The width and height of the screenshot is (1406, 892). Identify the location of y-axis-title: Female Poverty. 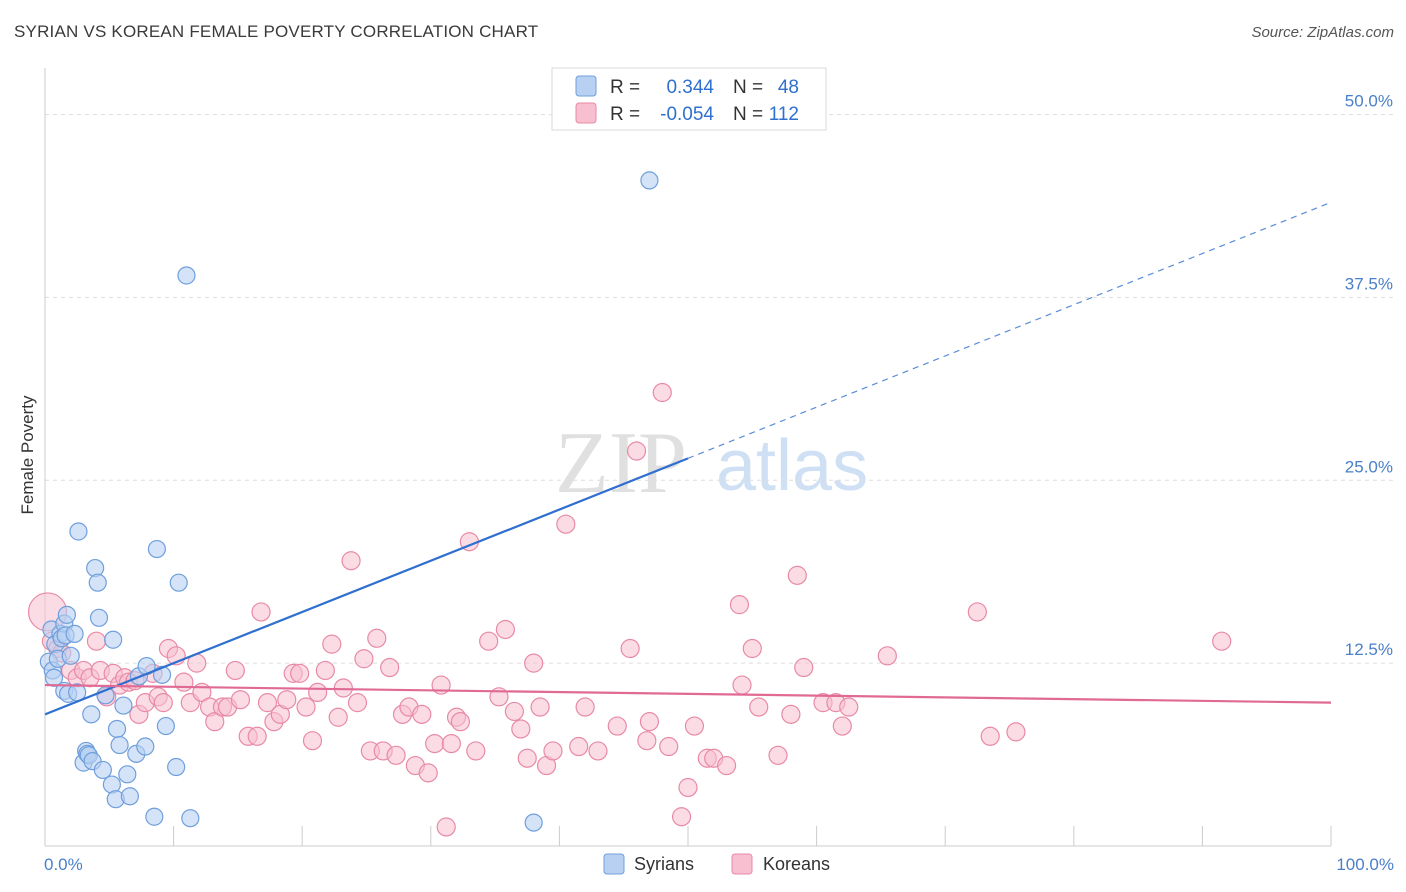
(27, 455).